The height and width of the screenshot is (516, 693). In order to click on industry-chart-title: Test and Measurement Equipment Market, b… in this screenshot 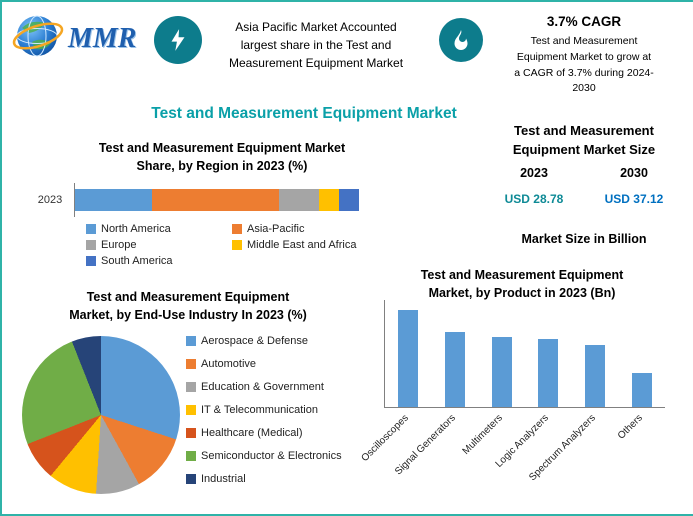, I will do `click(188, 306)`.